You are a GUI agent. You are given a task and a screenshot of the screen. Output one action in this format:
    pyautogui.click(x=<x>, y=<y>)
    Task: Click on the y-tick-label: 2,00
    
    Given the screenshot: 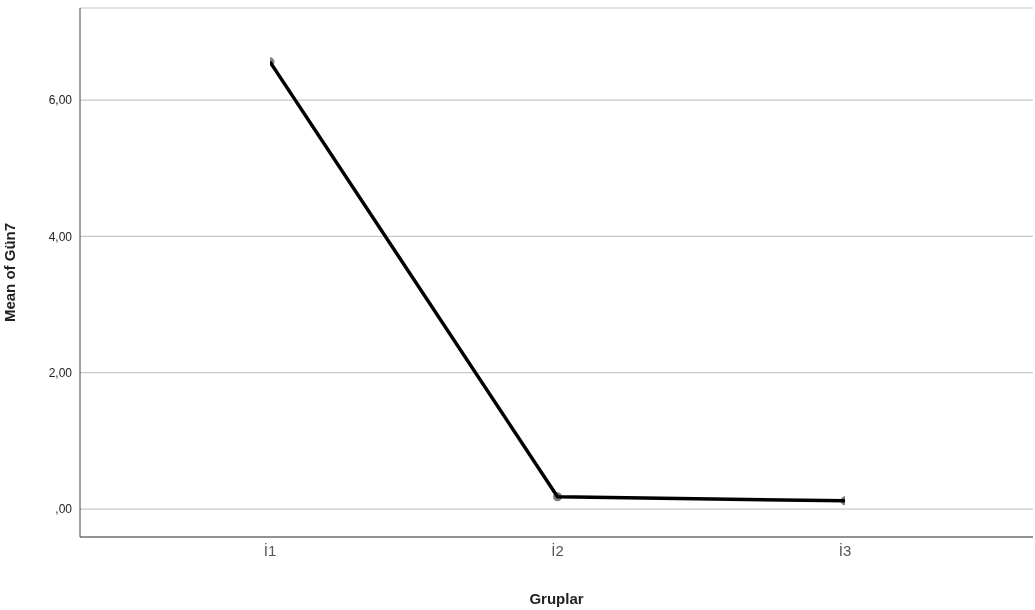 What is the action you would take?
    pyautogui.click(x=60, y=372)
    